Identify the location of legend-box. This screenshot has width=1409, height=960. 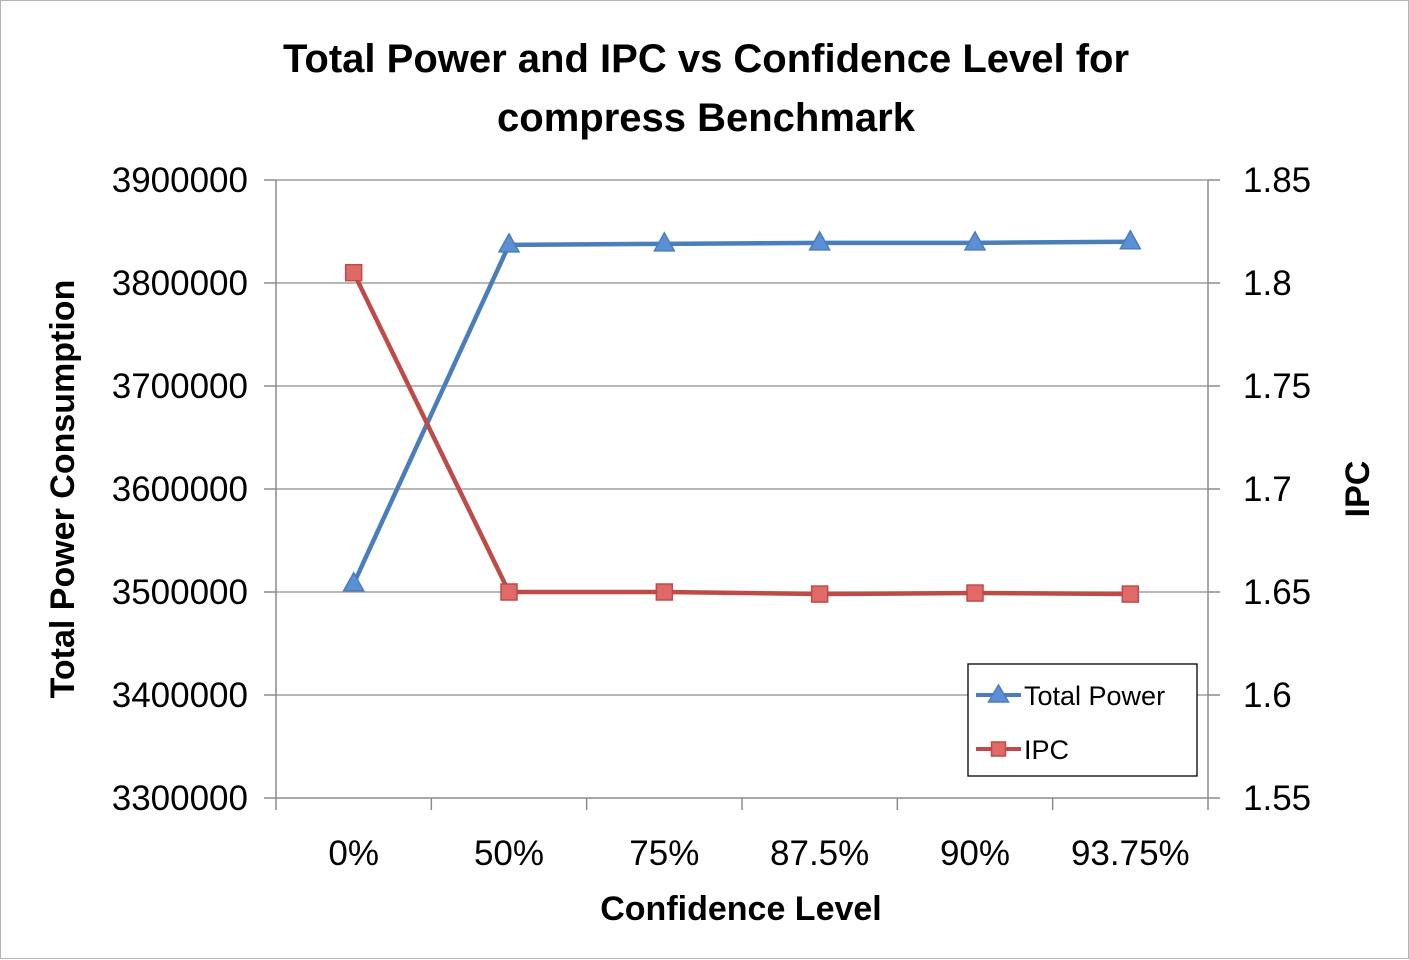
(1082, 720).